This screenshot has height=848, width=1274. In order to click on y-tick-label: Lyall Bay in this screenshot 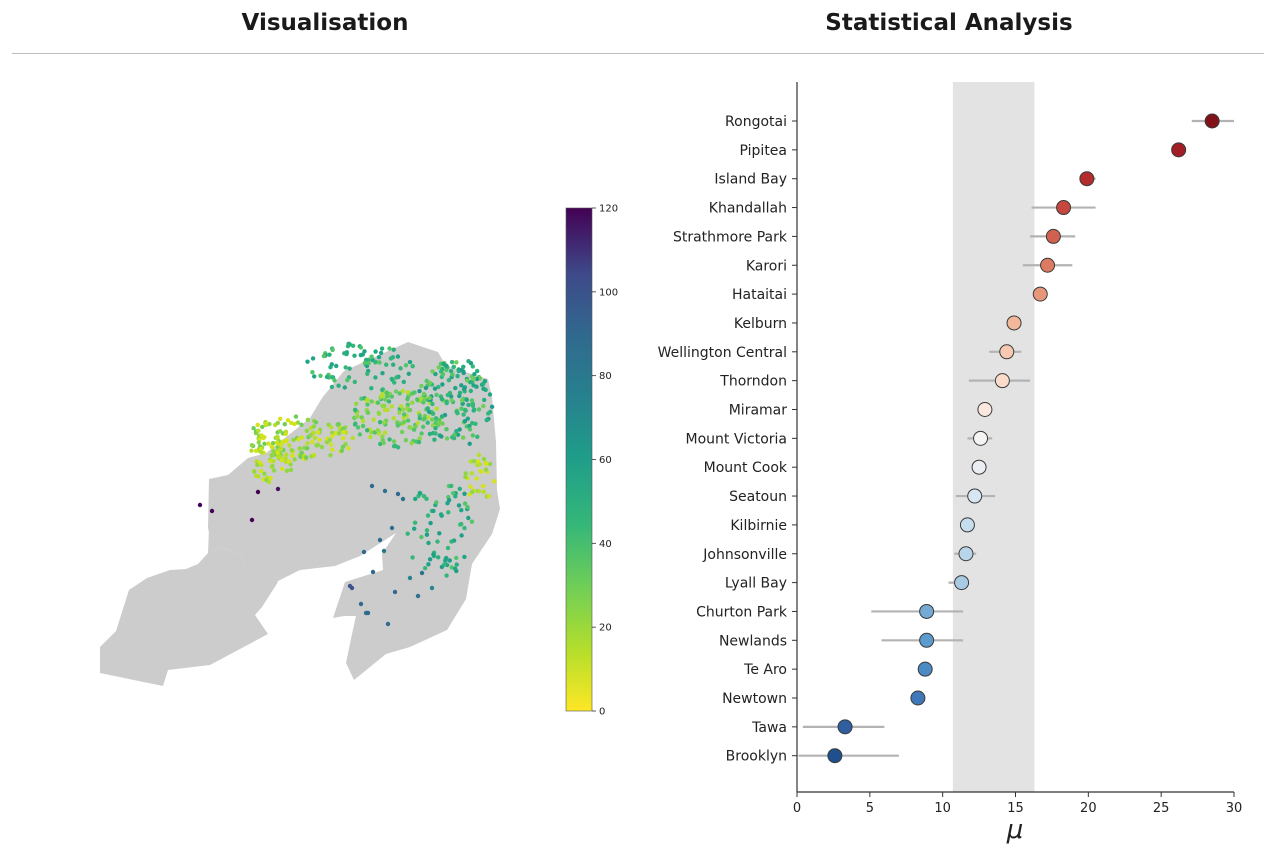, I will do `click(756, 584)`.